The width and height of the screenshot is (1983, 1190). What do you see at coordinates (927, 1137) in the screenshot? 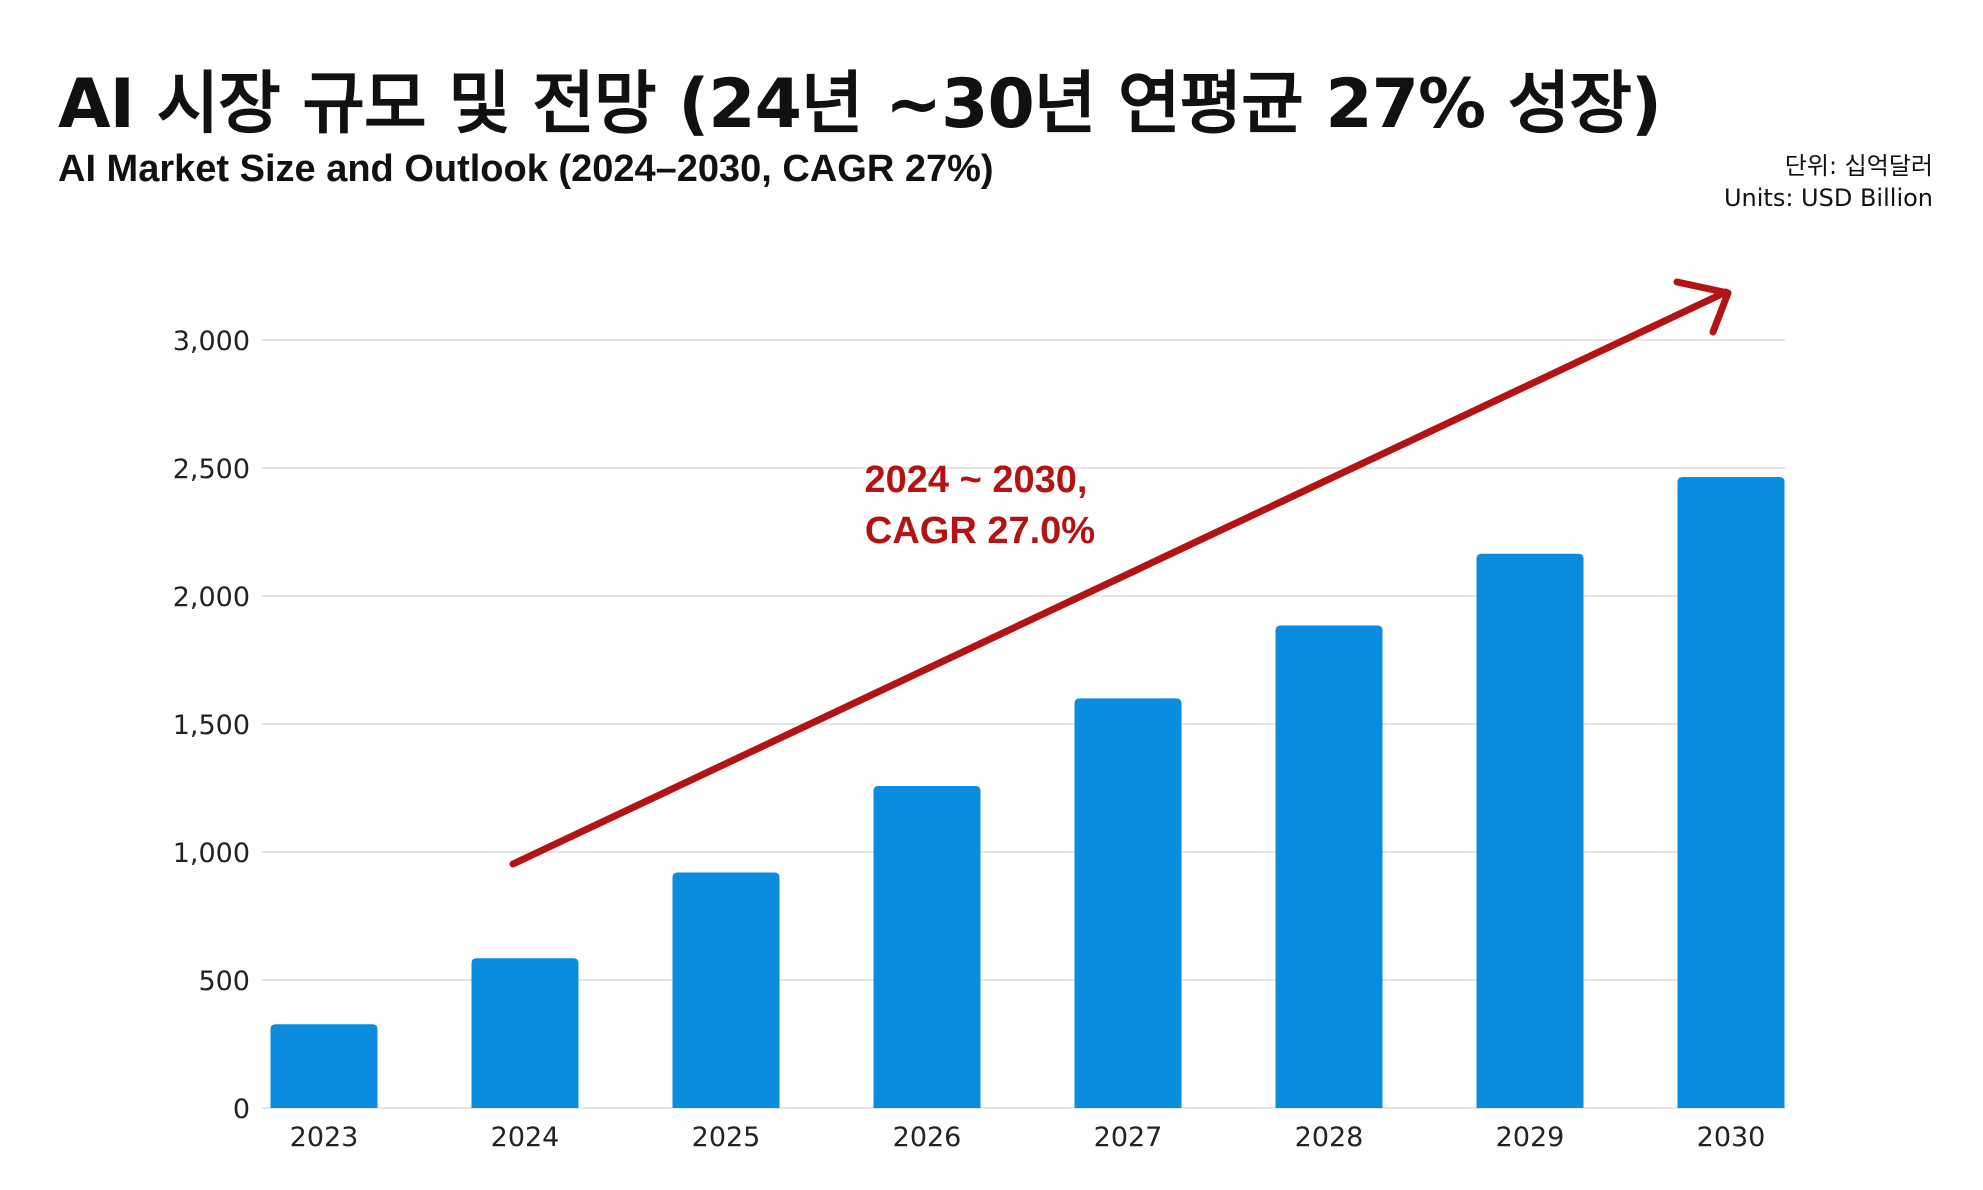
I see `x-tick-label: 2026` at bounding box center [927, 1137].